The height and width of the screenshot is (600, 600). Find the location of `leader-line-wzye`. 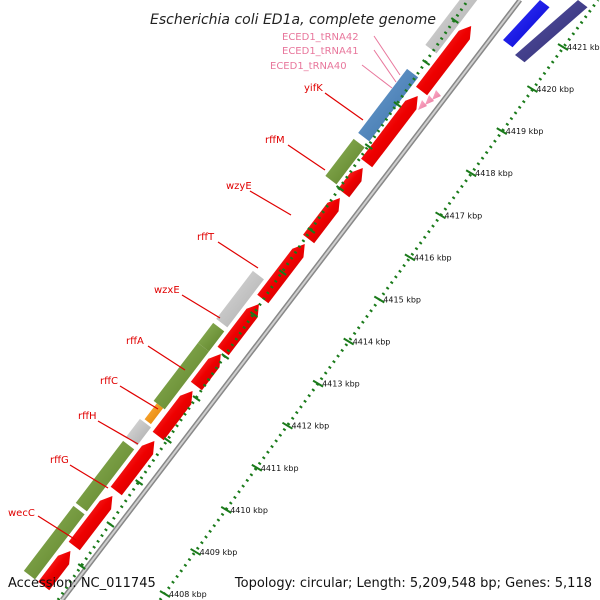

leader-line-wzye is located at coordinates (270, 203).